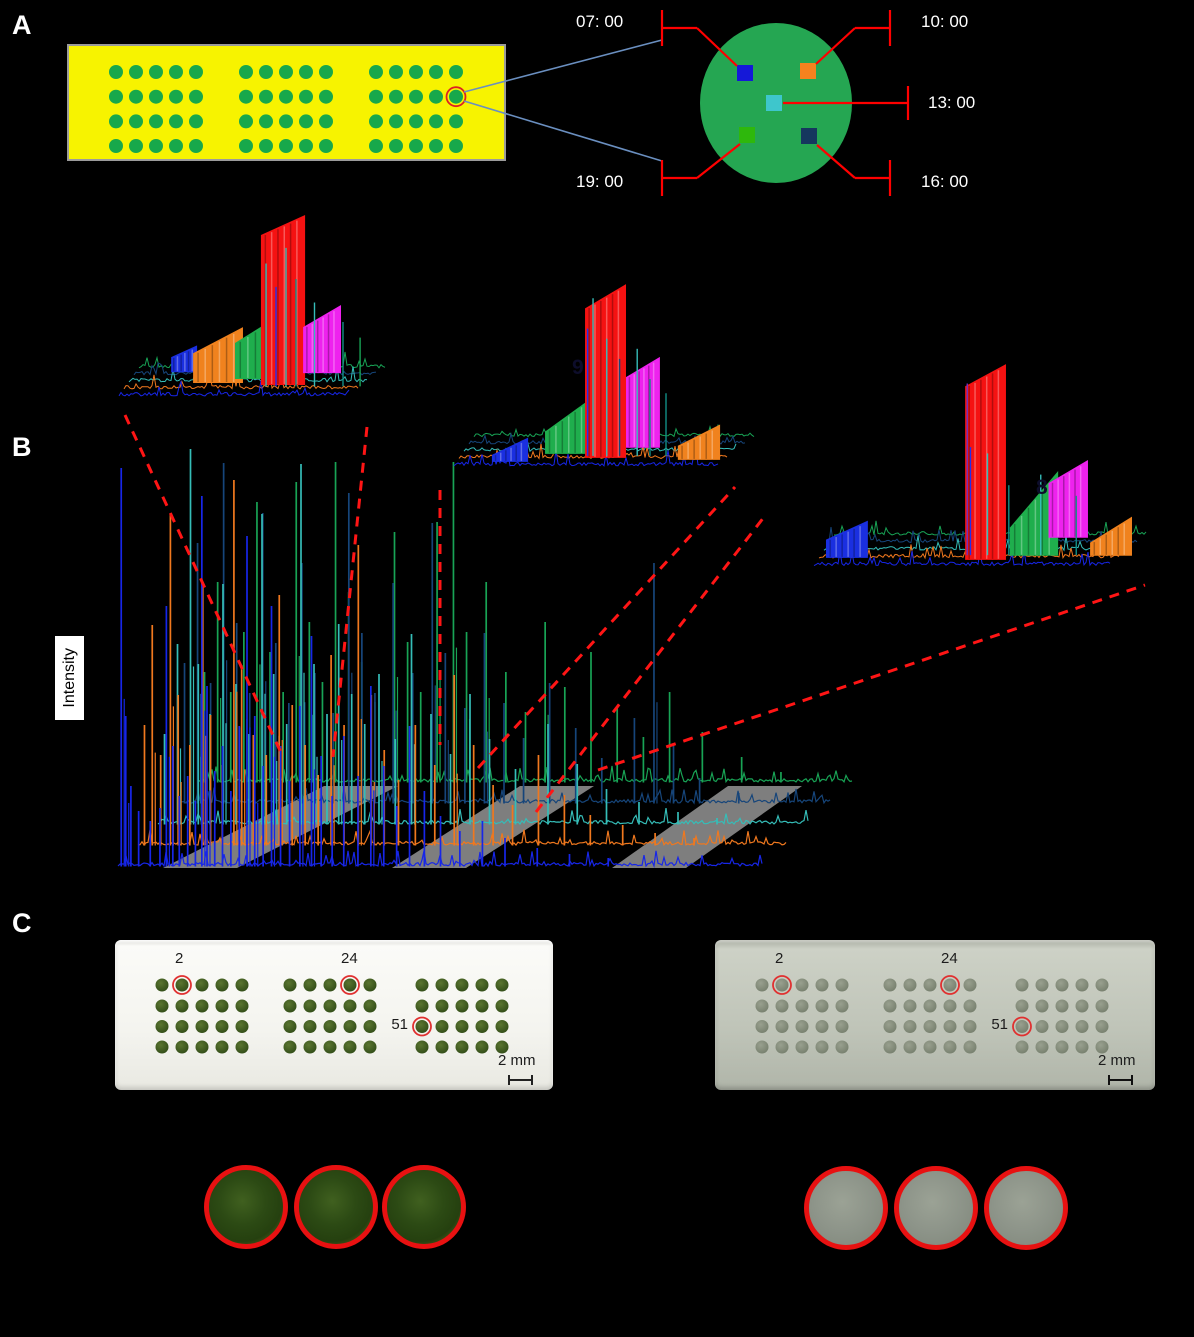  I want to click on peak-fence-blue, so click(846, 539).